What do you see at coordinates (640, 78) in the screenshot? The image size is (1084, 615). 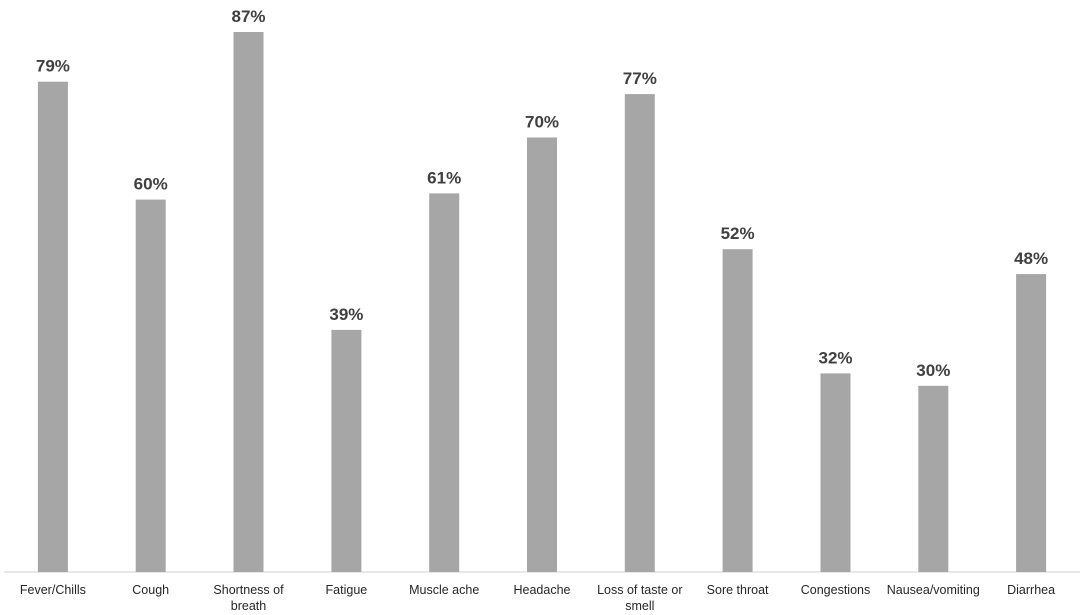 I see `bar-value-label: 77%` at bounding box center [640, 78].